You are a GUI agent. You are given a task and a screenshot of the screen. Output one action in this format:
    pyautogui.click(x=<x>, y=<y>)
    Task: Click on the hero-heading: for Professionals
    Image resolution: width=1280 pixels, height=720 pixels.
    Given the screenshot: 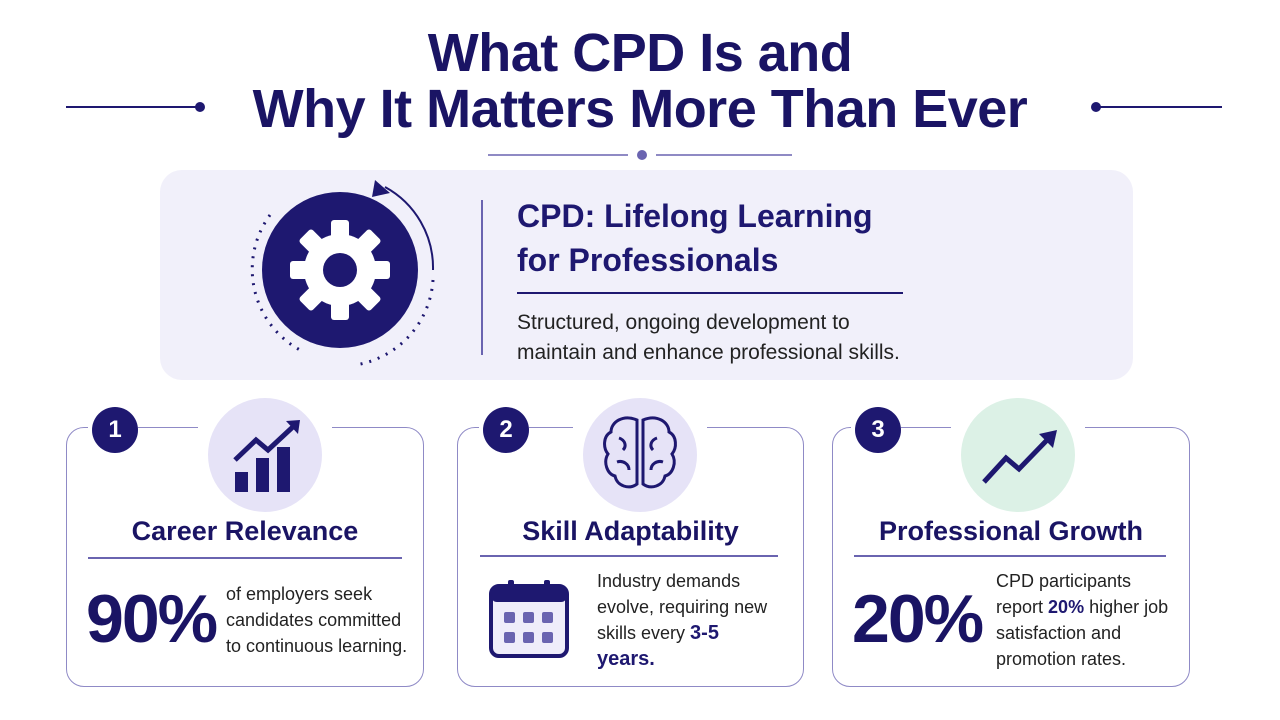 What is the action you would take?
    pyautogui.click(x=648, y=260)
    